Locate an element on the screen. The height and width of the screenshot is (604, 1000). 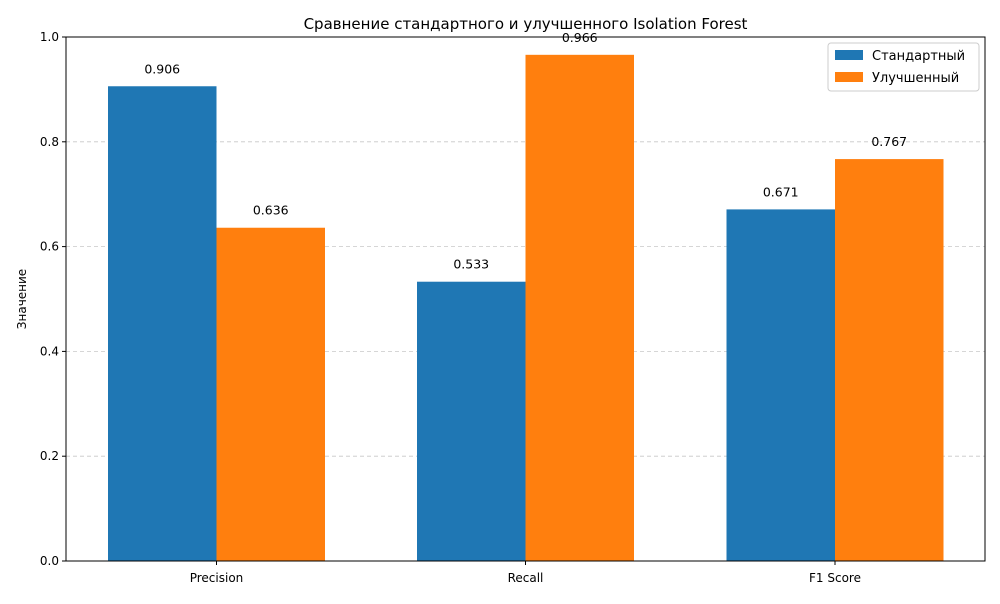
legend-frame is located at coordinates (903, 67).